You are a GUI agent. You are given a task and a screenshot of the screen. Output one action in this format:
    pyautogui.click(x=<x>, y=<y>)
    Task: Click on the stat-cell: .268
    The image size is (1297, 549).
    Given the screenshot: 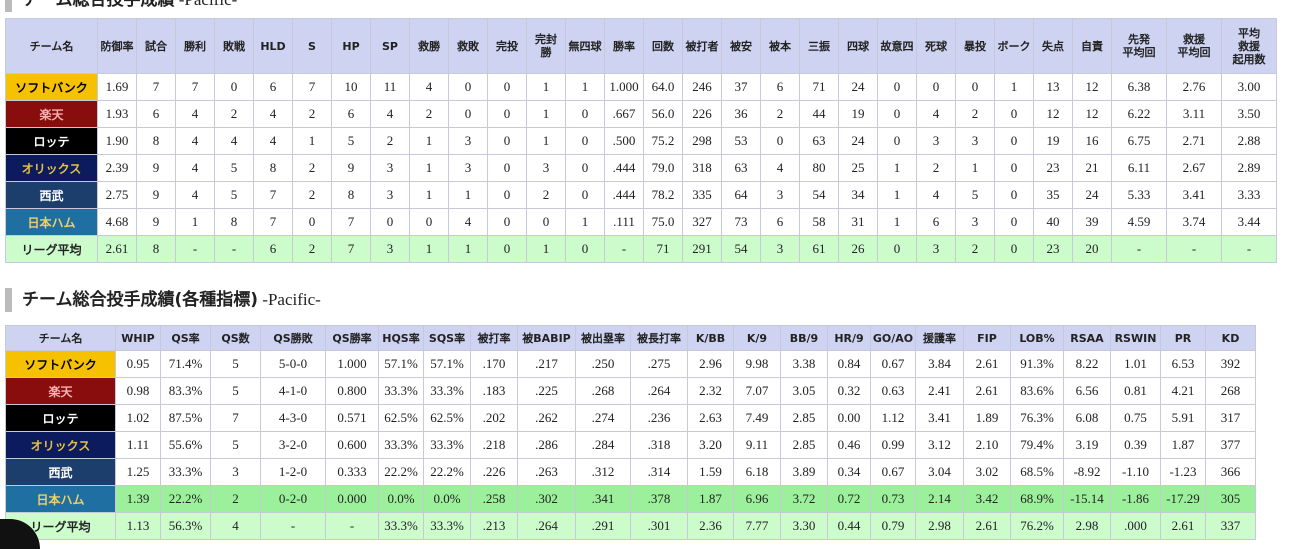 What is the action you would take?
    pyautogui.click(x=603, y=391)
    